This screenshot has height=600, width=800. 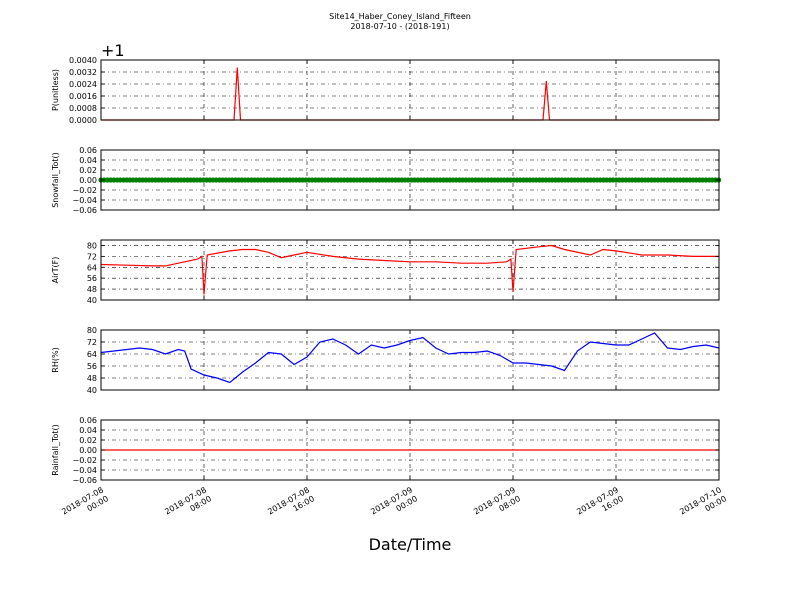 What do you see at coordinates (55, 359) in the screenshot?
I see `y-axis-label: RH(%)` at bounding box center [55, 359].